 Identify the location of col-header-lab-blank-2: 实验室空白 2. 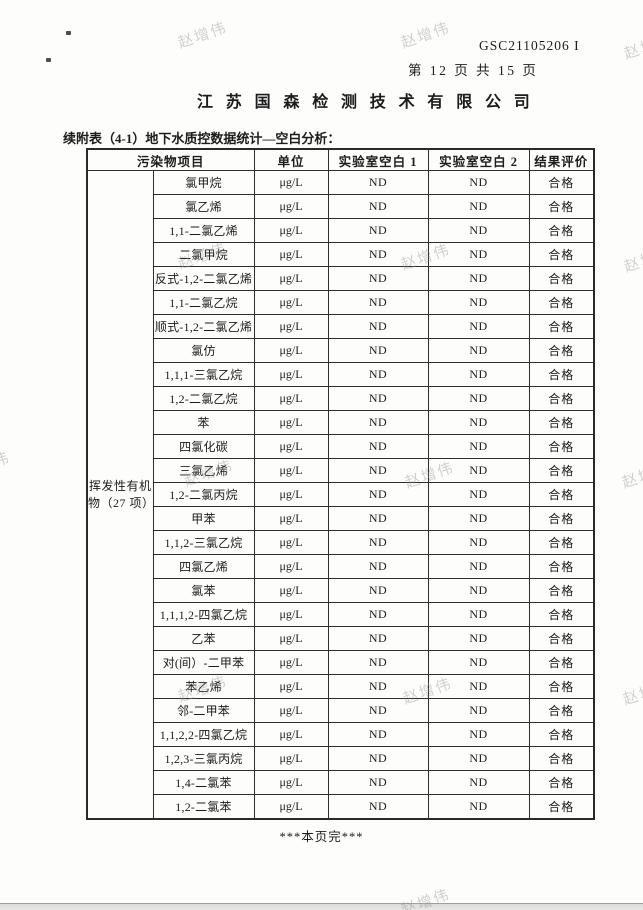
(478, 159).